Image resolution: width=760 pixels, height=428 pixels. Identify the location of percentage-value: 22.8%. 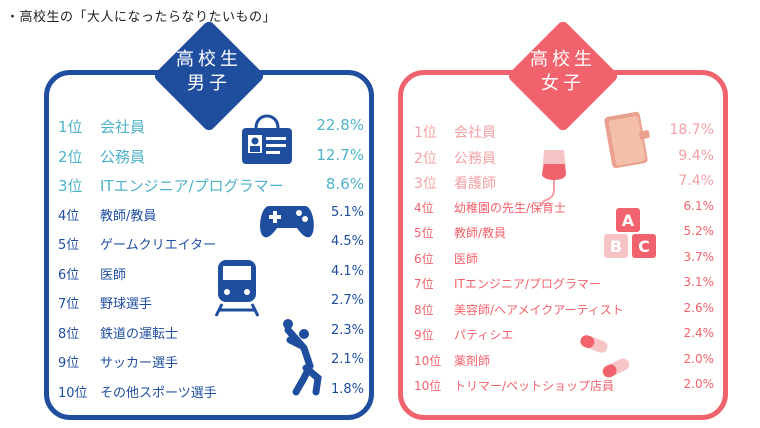
(340, 125).